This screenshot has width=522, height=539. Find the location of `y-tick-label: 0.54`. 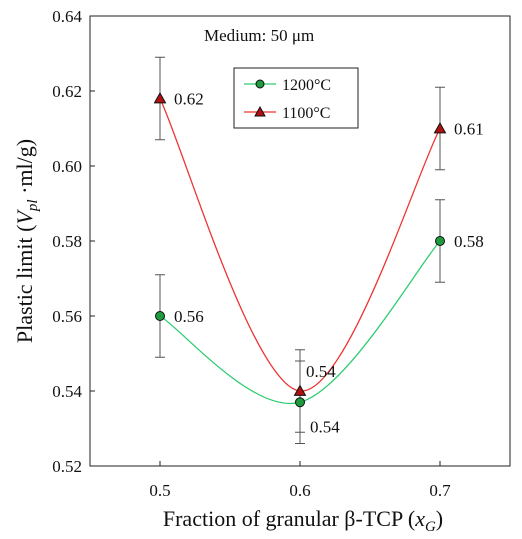

y-tick-label: 0.54 is located at coordinates (67, 391).